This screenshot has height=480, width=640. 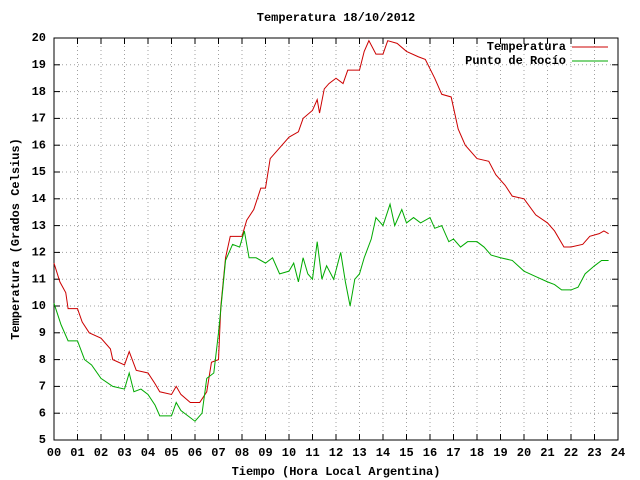 What do you see at coordinates (39, 306) in the screenshot?
I see `y-tick-label: 10` at bounding box center [39, 306].